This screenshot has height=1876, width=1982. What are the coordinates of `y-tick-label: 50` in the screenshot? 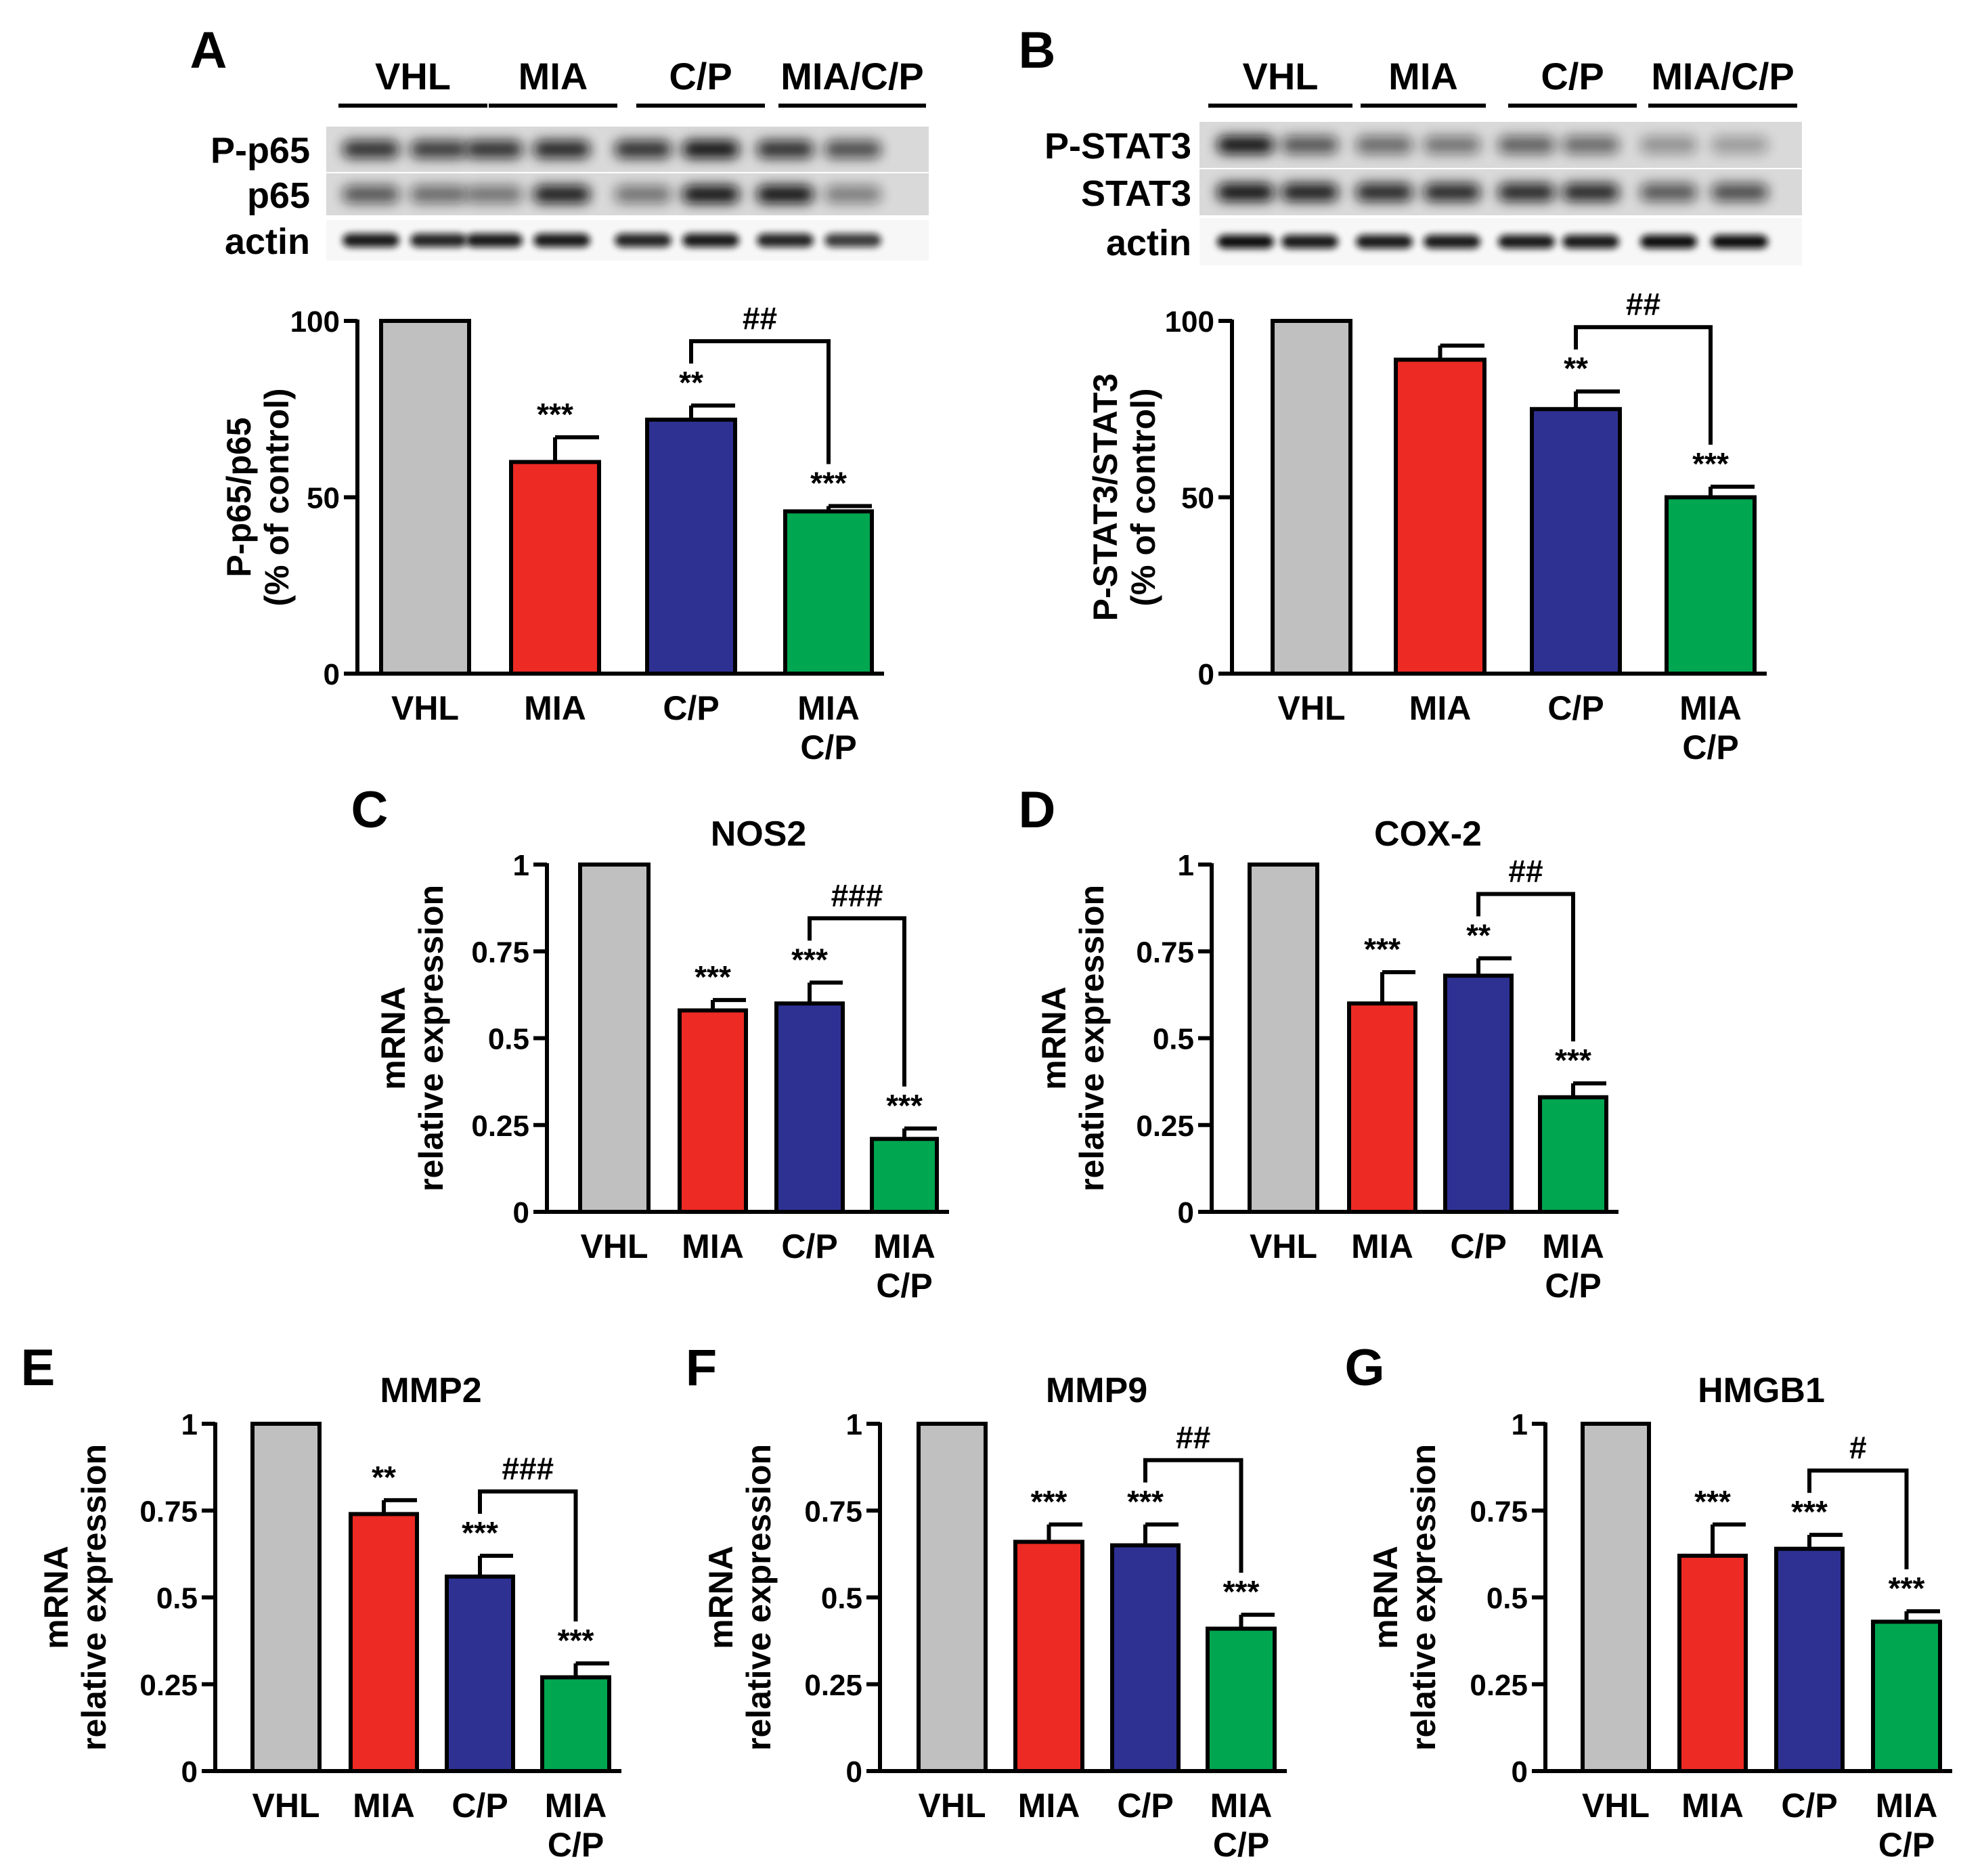 It's located at (1197, 498).